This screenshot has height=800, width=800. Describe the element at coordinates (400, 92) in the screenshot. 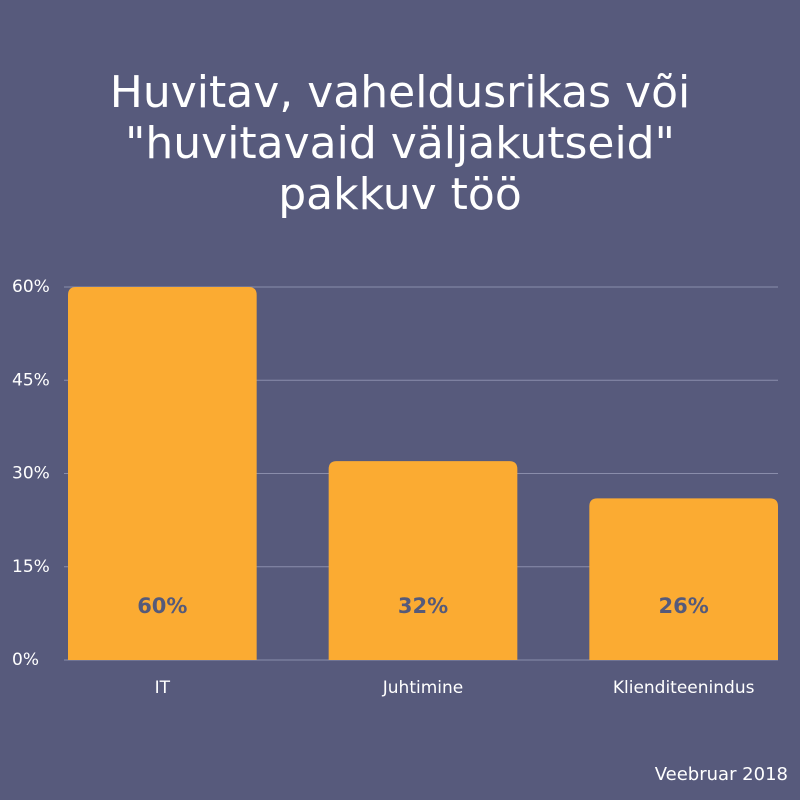

I see `chart-title: Huvitav, vaheldusrikas või` at that location.